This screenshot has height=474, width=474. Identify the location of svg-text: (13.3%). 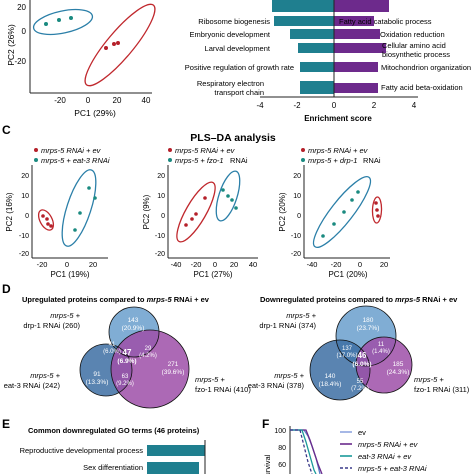
(97, 382).